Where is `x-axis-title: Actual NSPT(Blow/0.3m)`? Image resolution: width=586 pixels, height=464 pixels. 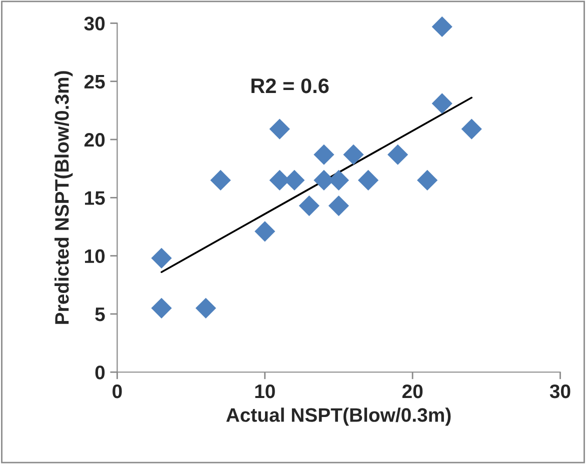 x-axis-title: Actual NSPT(Blow/0.3m) is located at coordinates (338, 417).